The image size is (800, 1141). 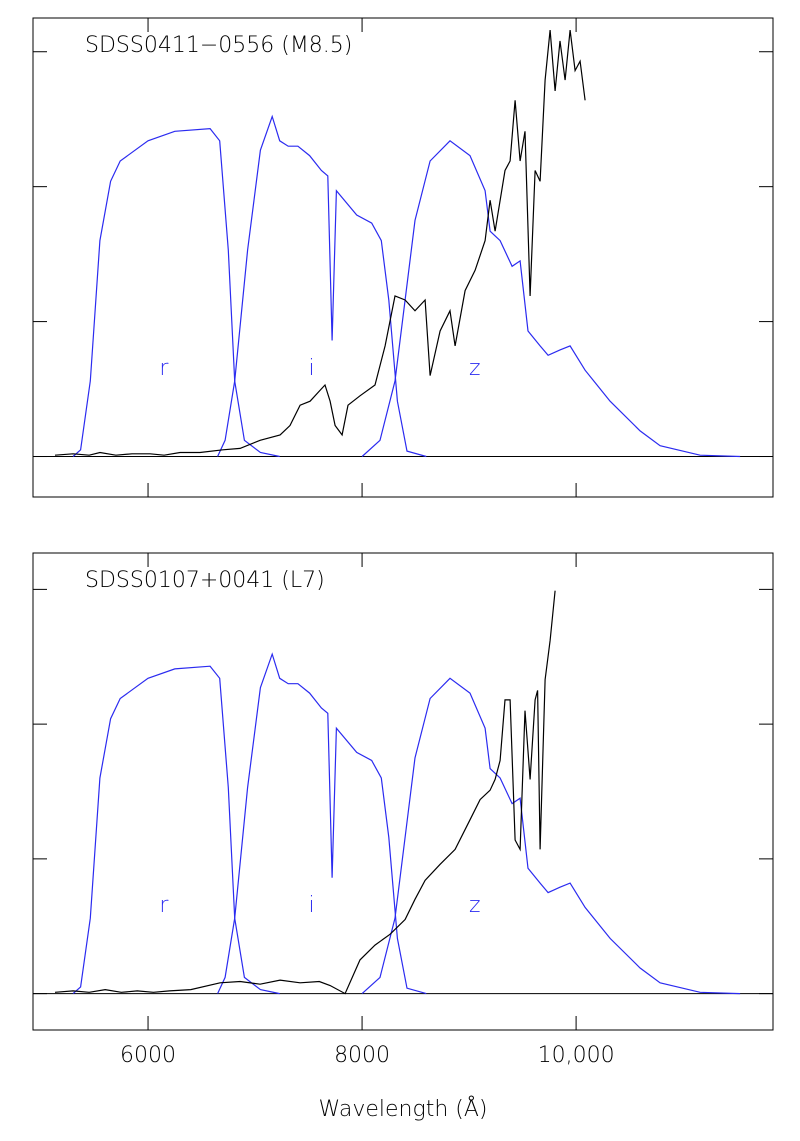 What do you see at coordinates (148, 1055) in the screenshot?
I see `x-tick-label: 6000` at bounding box center [148, 1055].